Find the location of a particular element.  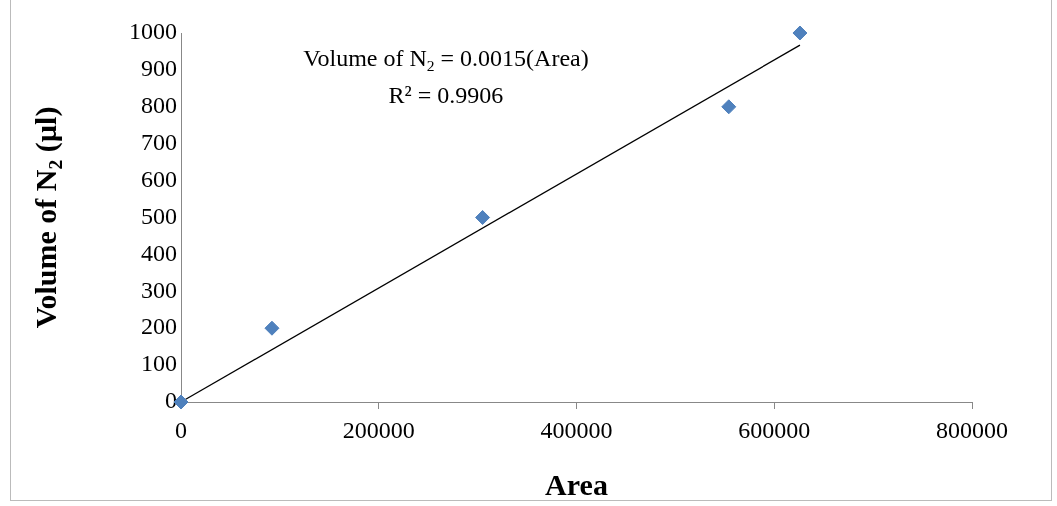

y-tick-label: 200 is located at coordinates (159, 326).